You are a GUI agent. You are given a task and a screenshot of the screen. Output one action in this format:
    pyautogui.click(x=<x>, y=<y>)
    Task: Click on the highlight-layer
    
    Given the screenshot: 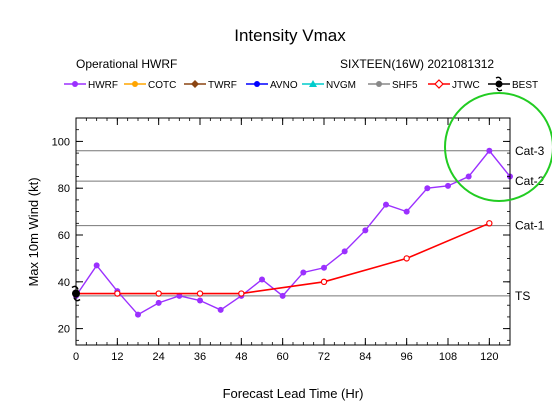 What is the action you would take?
    pyautogui.click(x=498, y=147)
    